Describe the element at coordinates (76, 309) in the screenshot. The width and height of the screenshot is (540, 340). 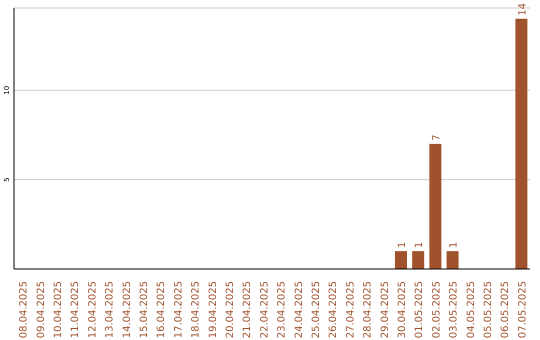
I see `x-tick-label: 11.04.2025` at that location.